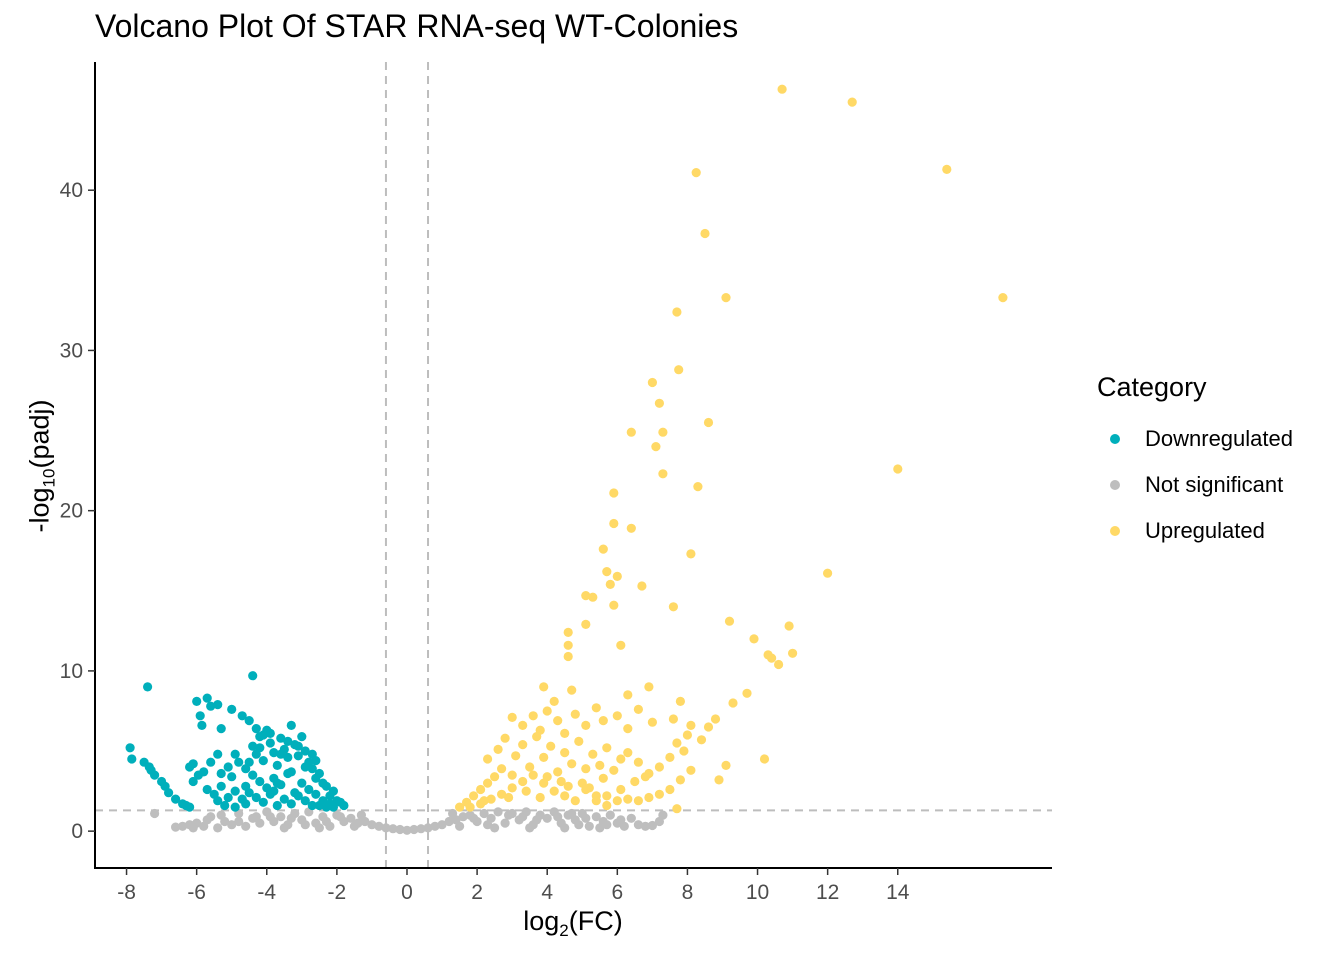 Image resolution: width=1344 pixels, height=960 pixels. What do you see at coordinates (71, 350) in the screenshot?
I see `y-tick-label: 30` at bounding box center [71, 350].